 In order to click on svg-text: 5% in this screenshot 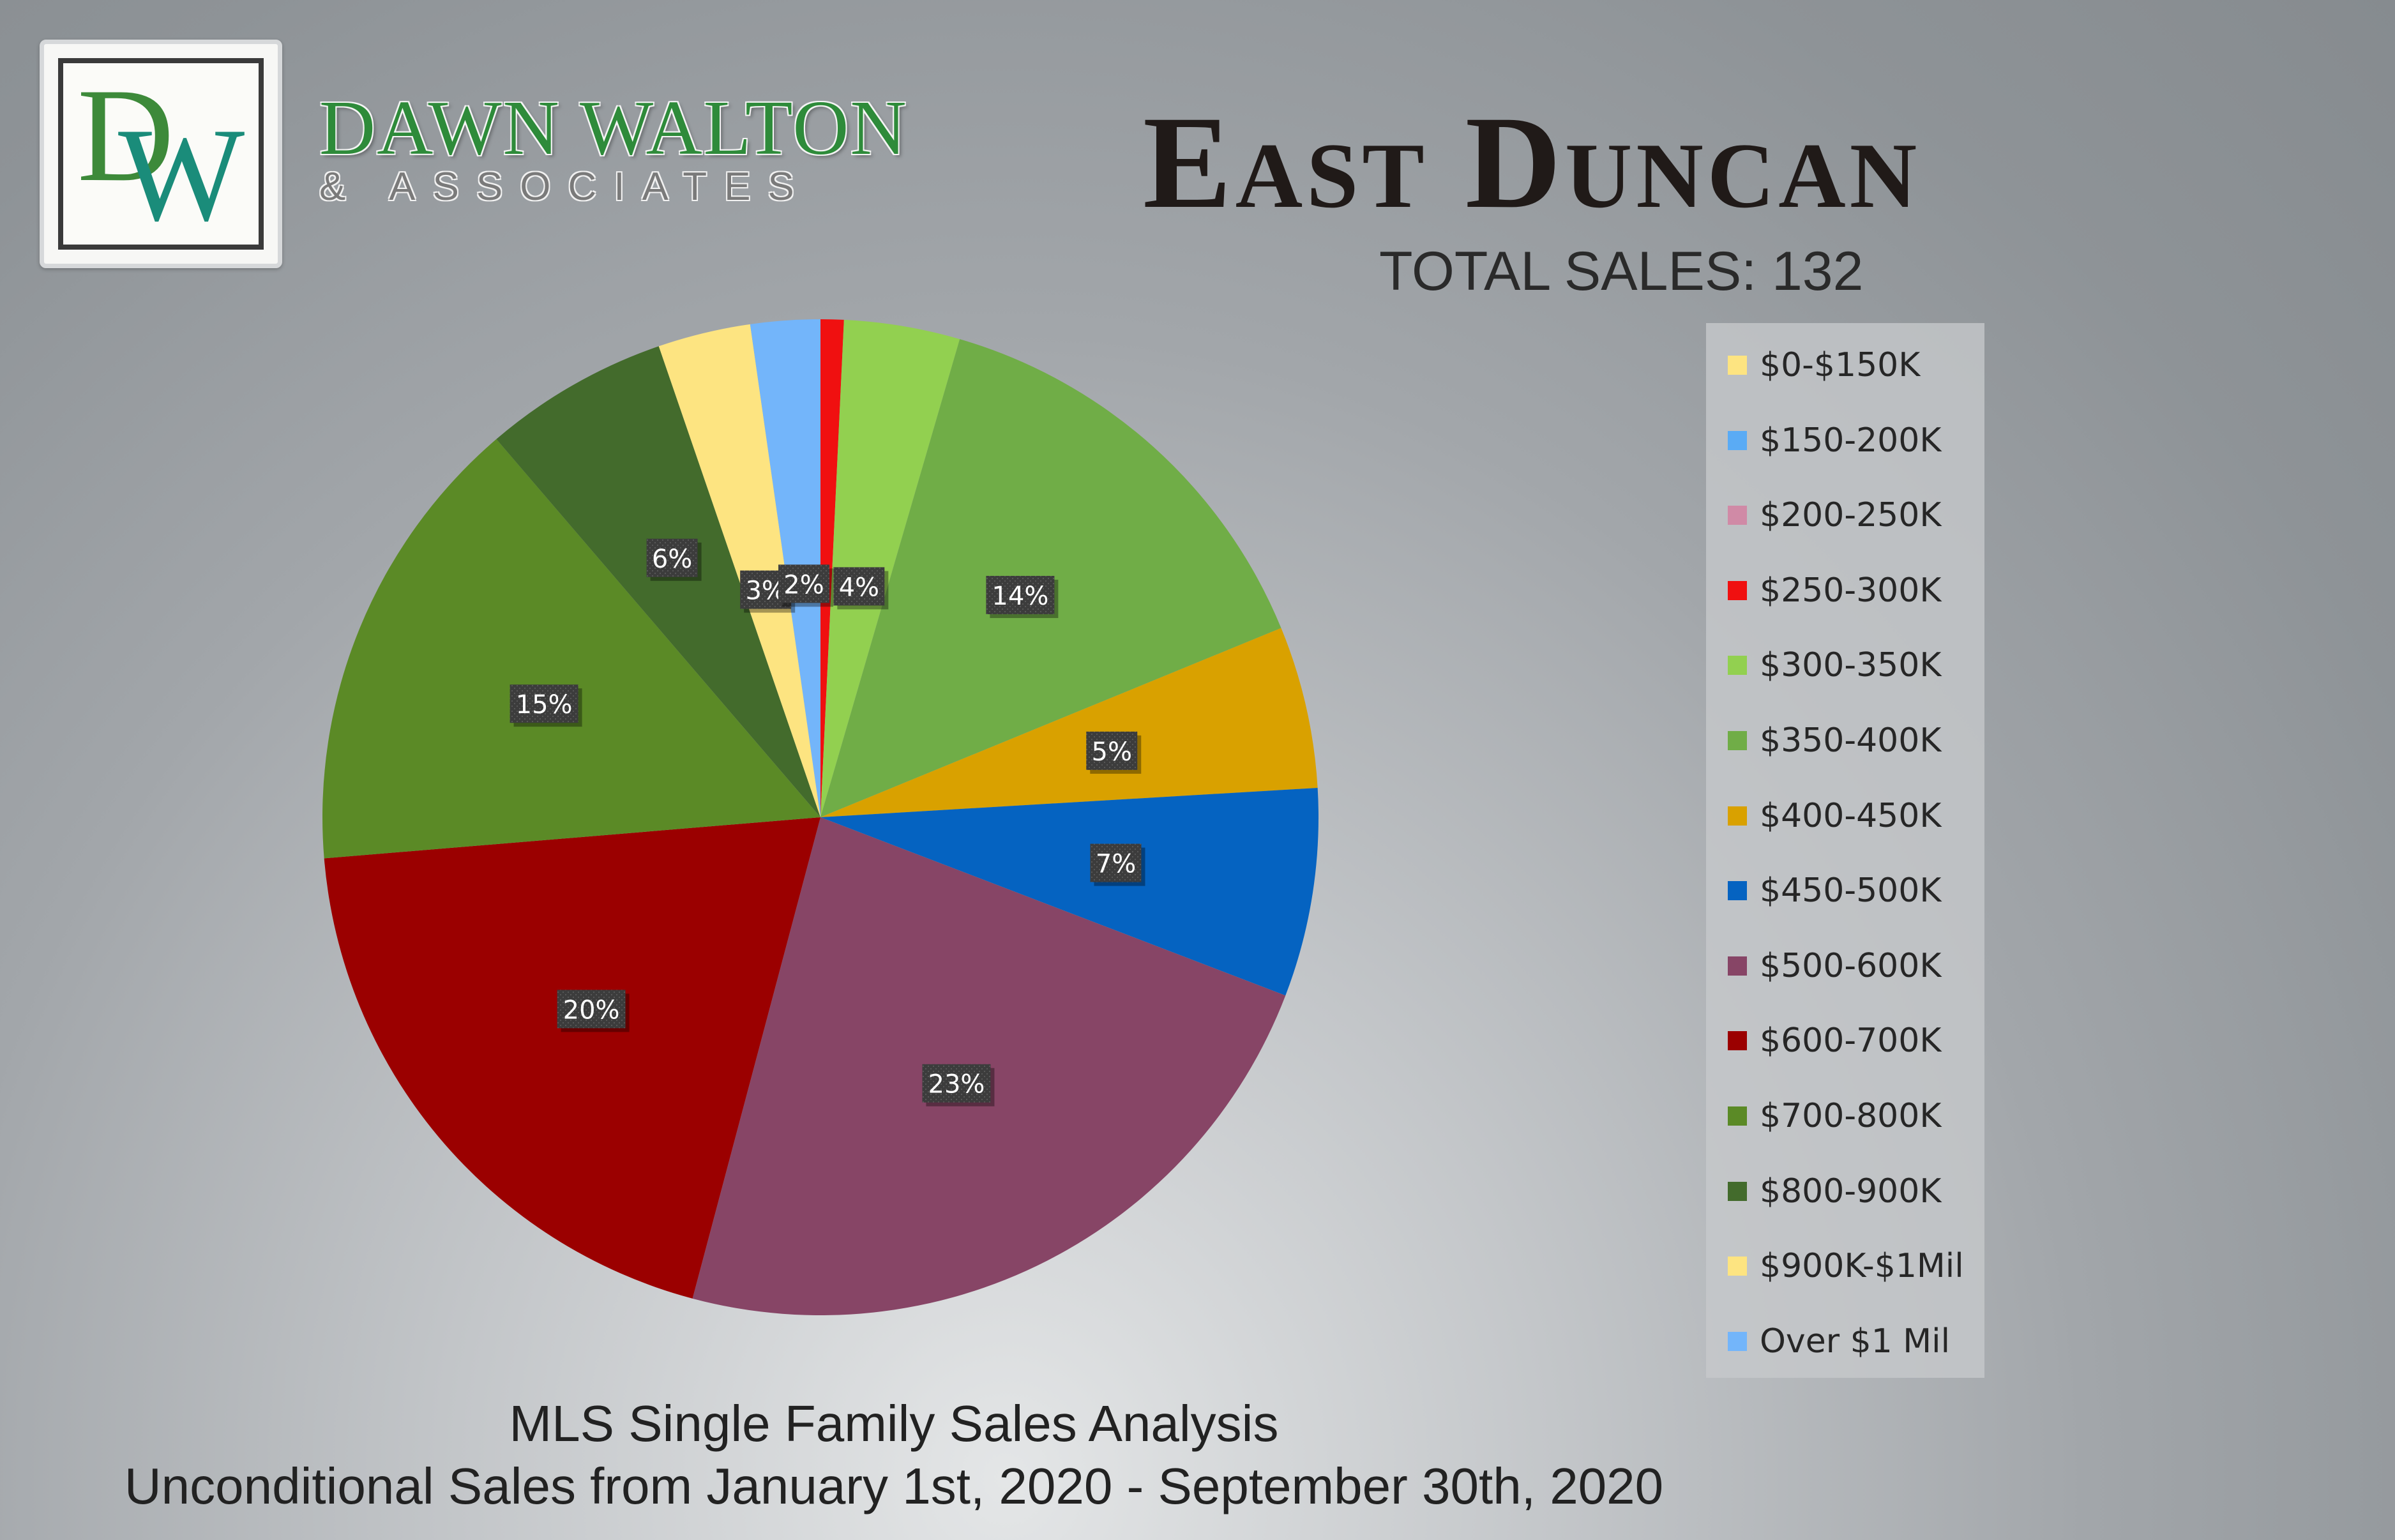, I will do `click(1112, 752)`.